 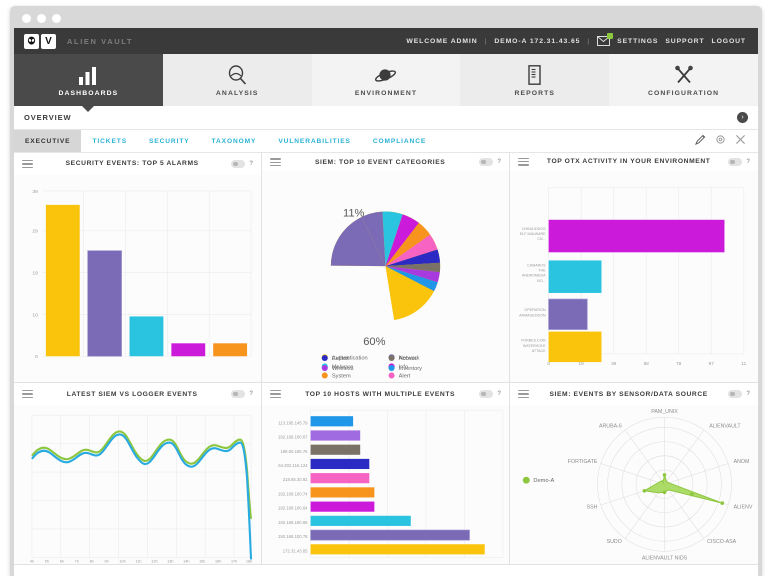 What do you see at coordinates (412, 274) in the screenshot?
I see `slice-wireless` at bounding box center [412, 274].